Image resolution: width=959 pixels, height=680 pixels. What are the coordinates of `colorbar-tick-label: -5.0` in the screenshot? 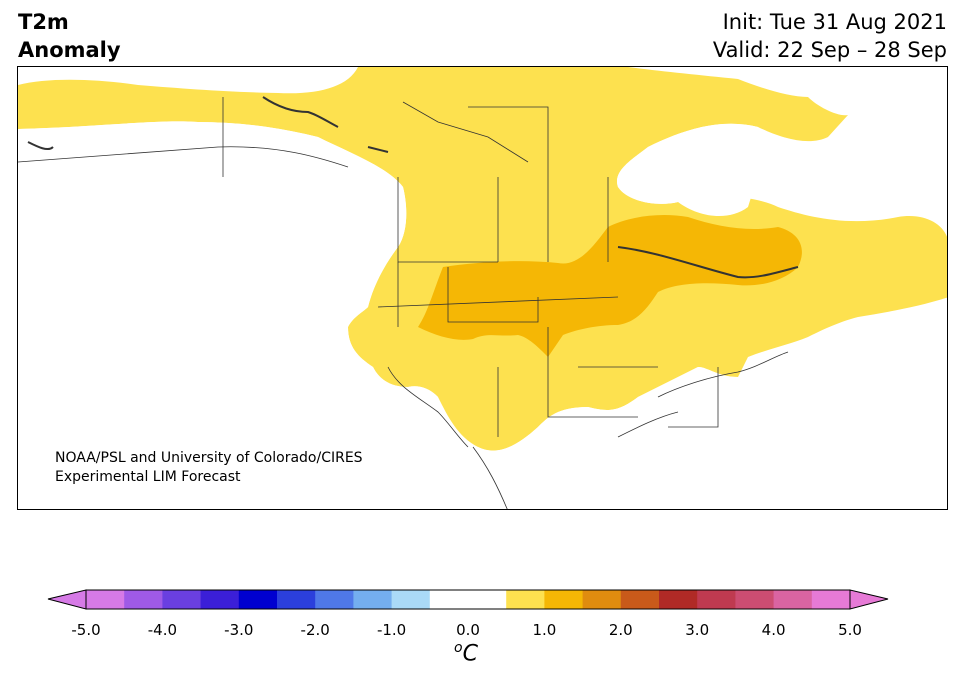 It's located at (86, 630).